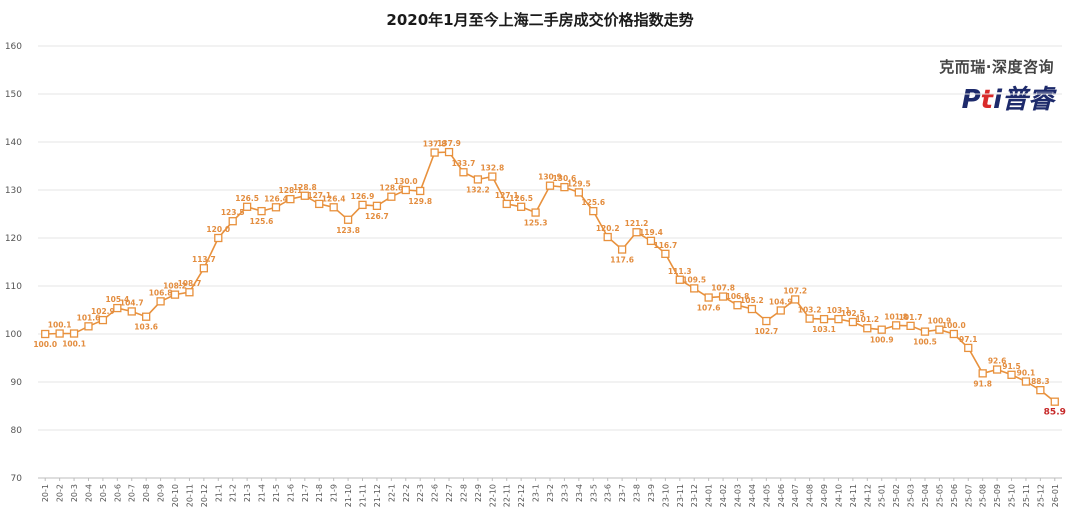 The image size is (1080, 520). I want to click on x-tick-label: 20-3, so click(74, 493).